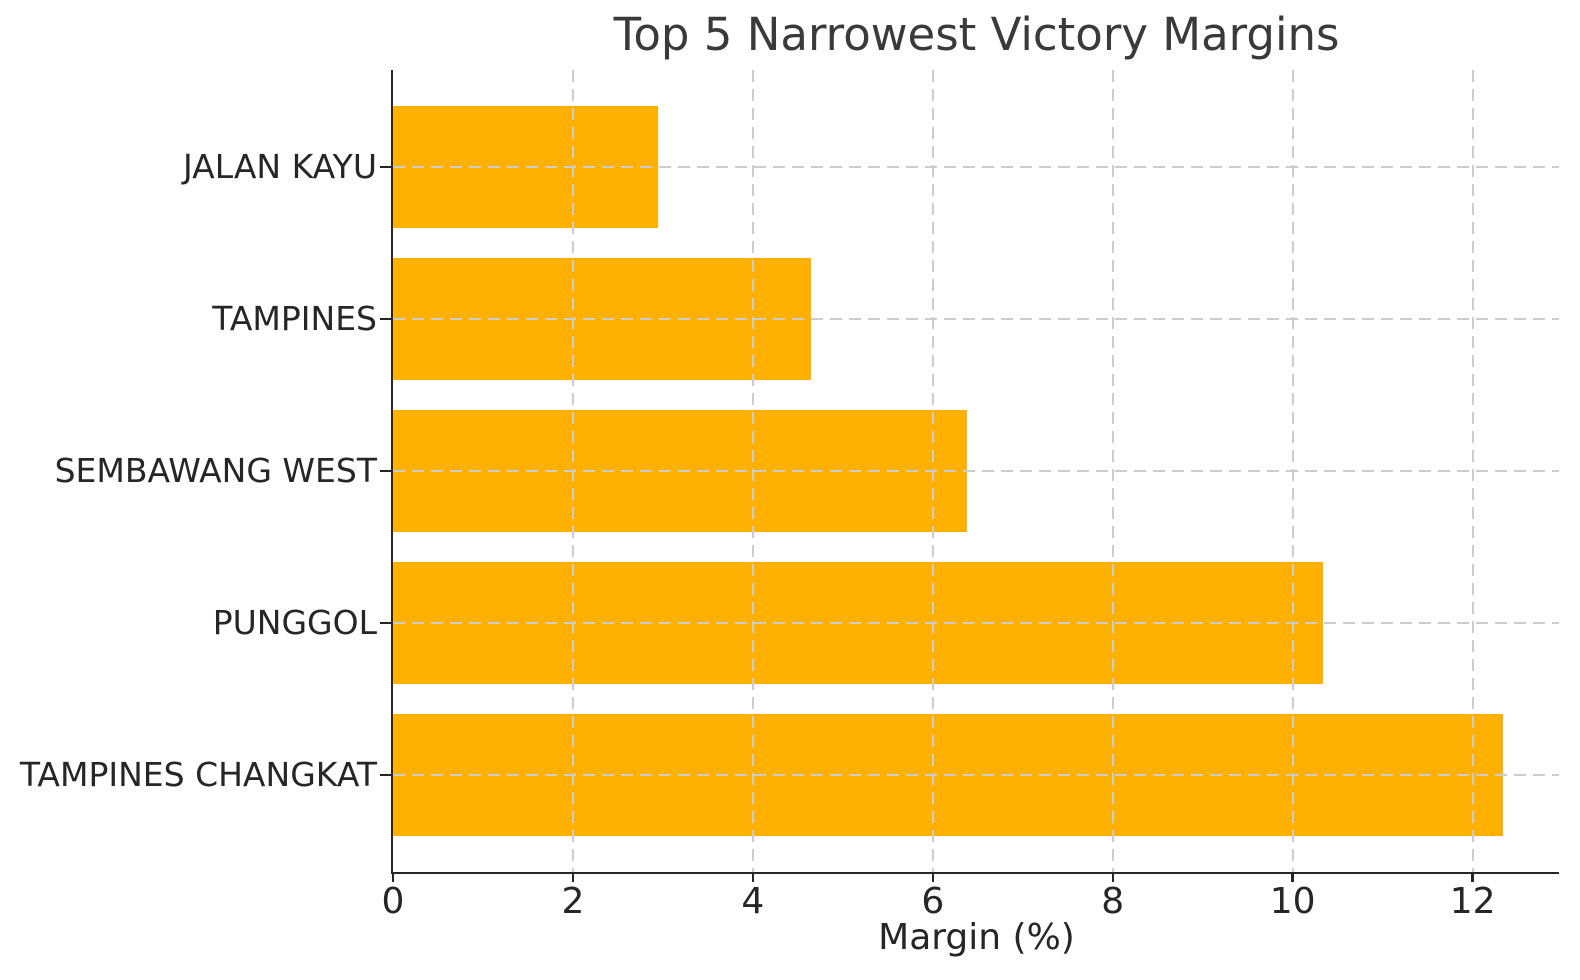  What do you see at coordinates (393, 901) in the screenshot?
I see `x-tick-label: 0` at bounding box center [393, 901].